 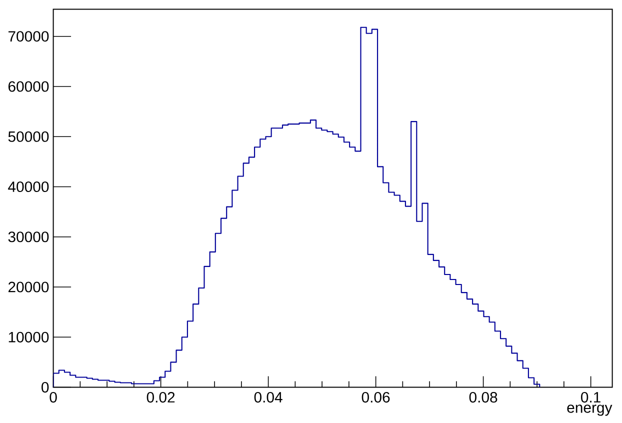 What do you see at coordinates (590, 397) in the screenshot?
I see `x-tick-label: 0.1` at bounding box center [590, 397].